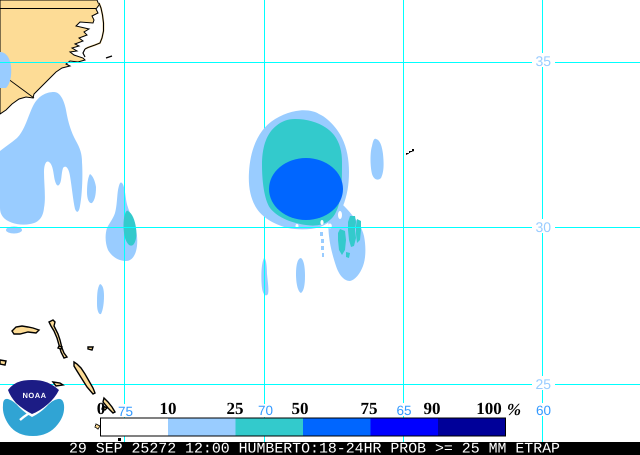 This screenshot has height=455, width=640. What do you see at coordinates (168, 408) in the screenshot?
I see `svg-text: 10` at bounding box center [168, 408].